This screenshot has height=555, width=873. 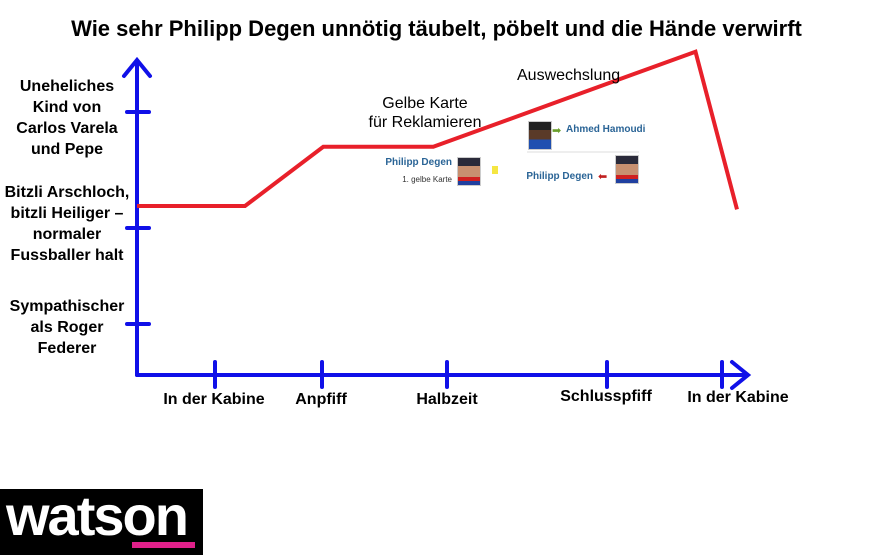 I want to click on yellow-card-icon, so click(x=495, y=170).